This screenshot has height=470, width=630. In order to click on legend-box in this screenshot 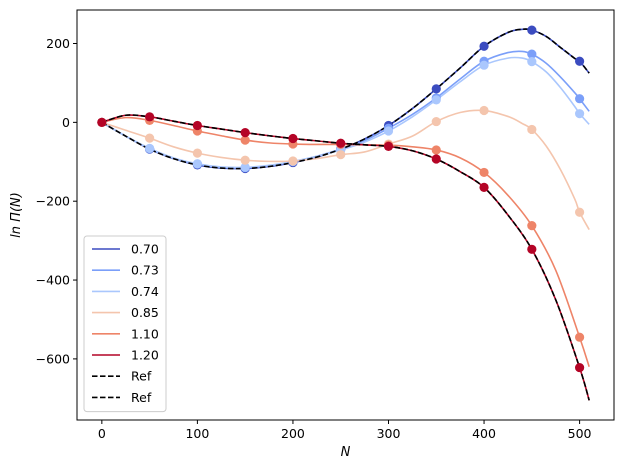, I will do `click(125, 324)`.